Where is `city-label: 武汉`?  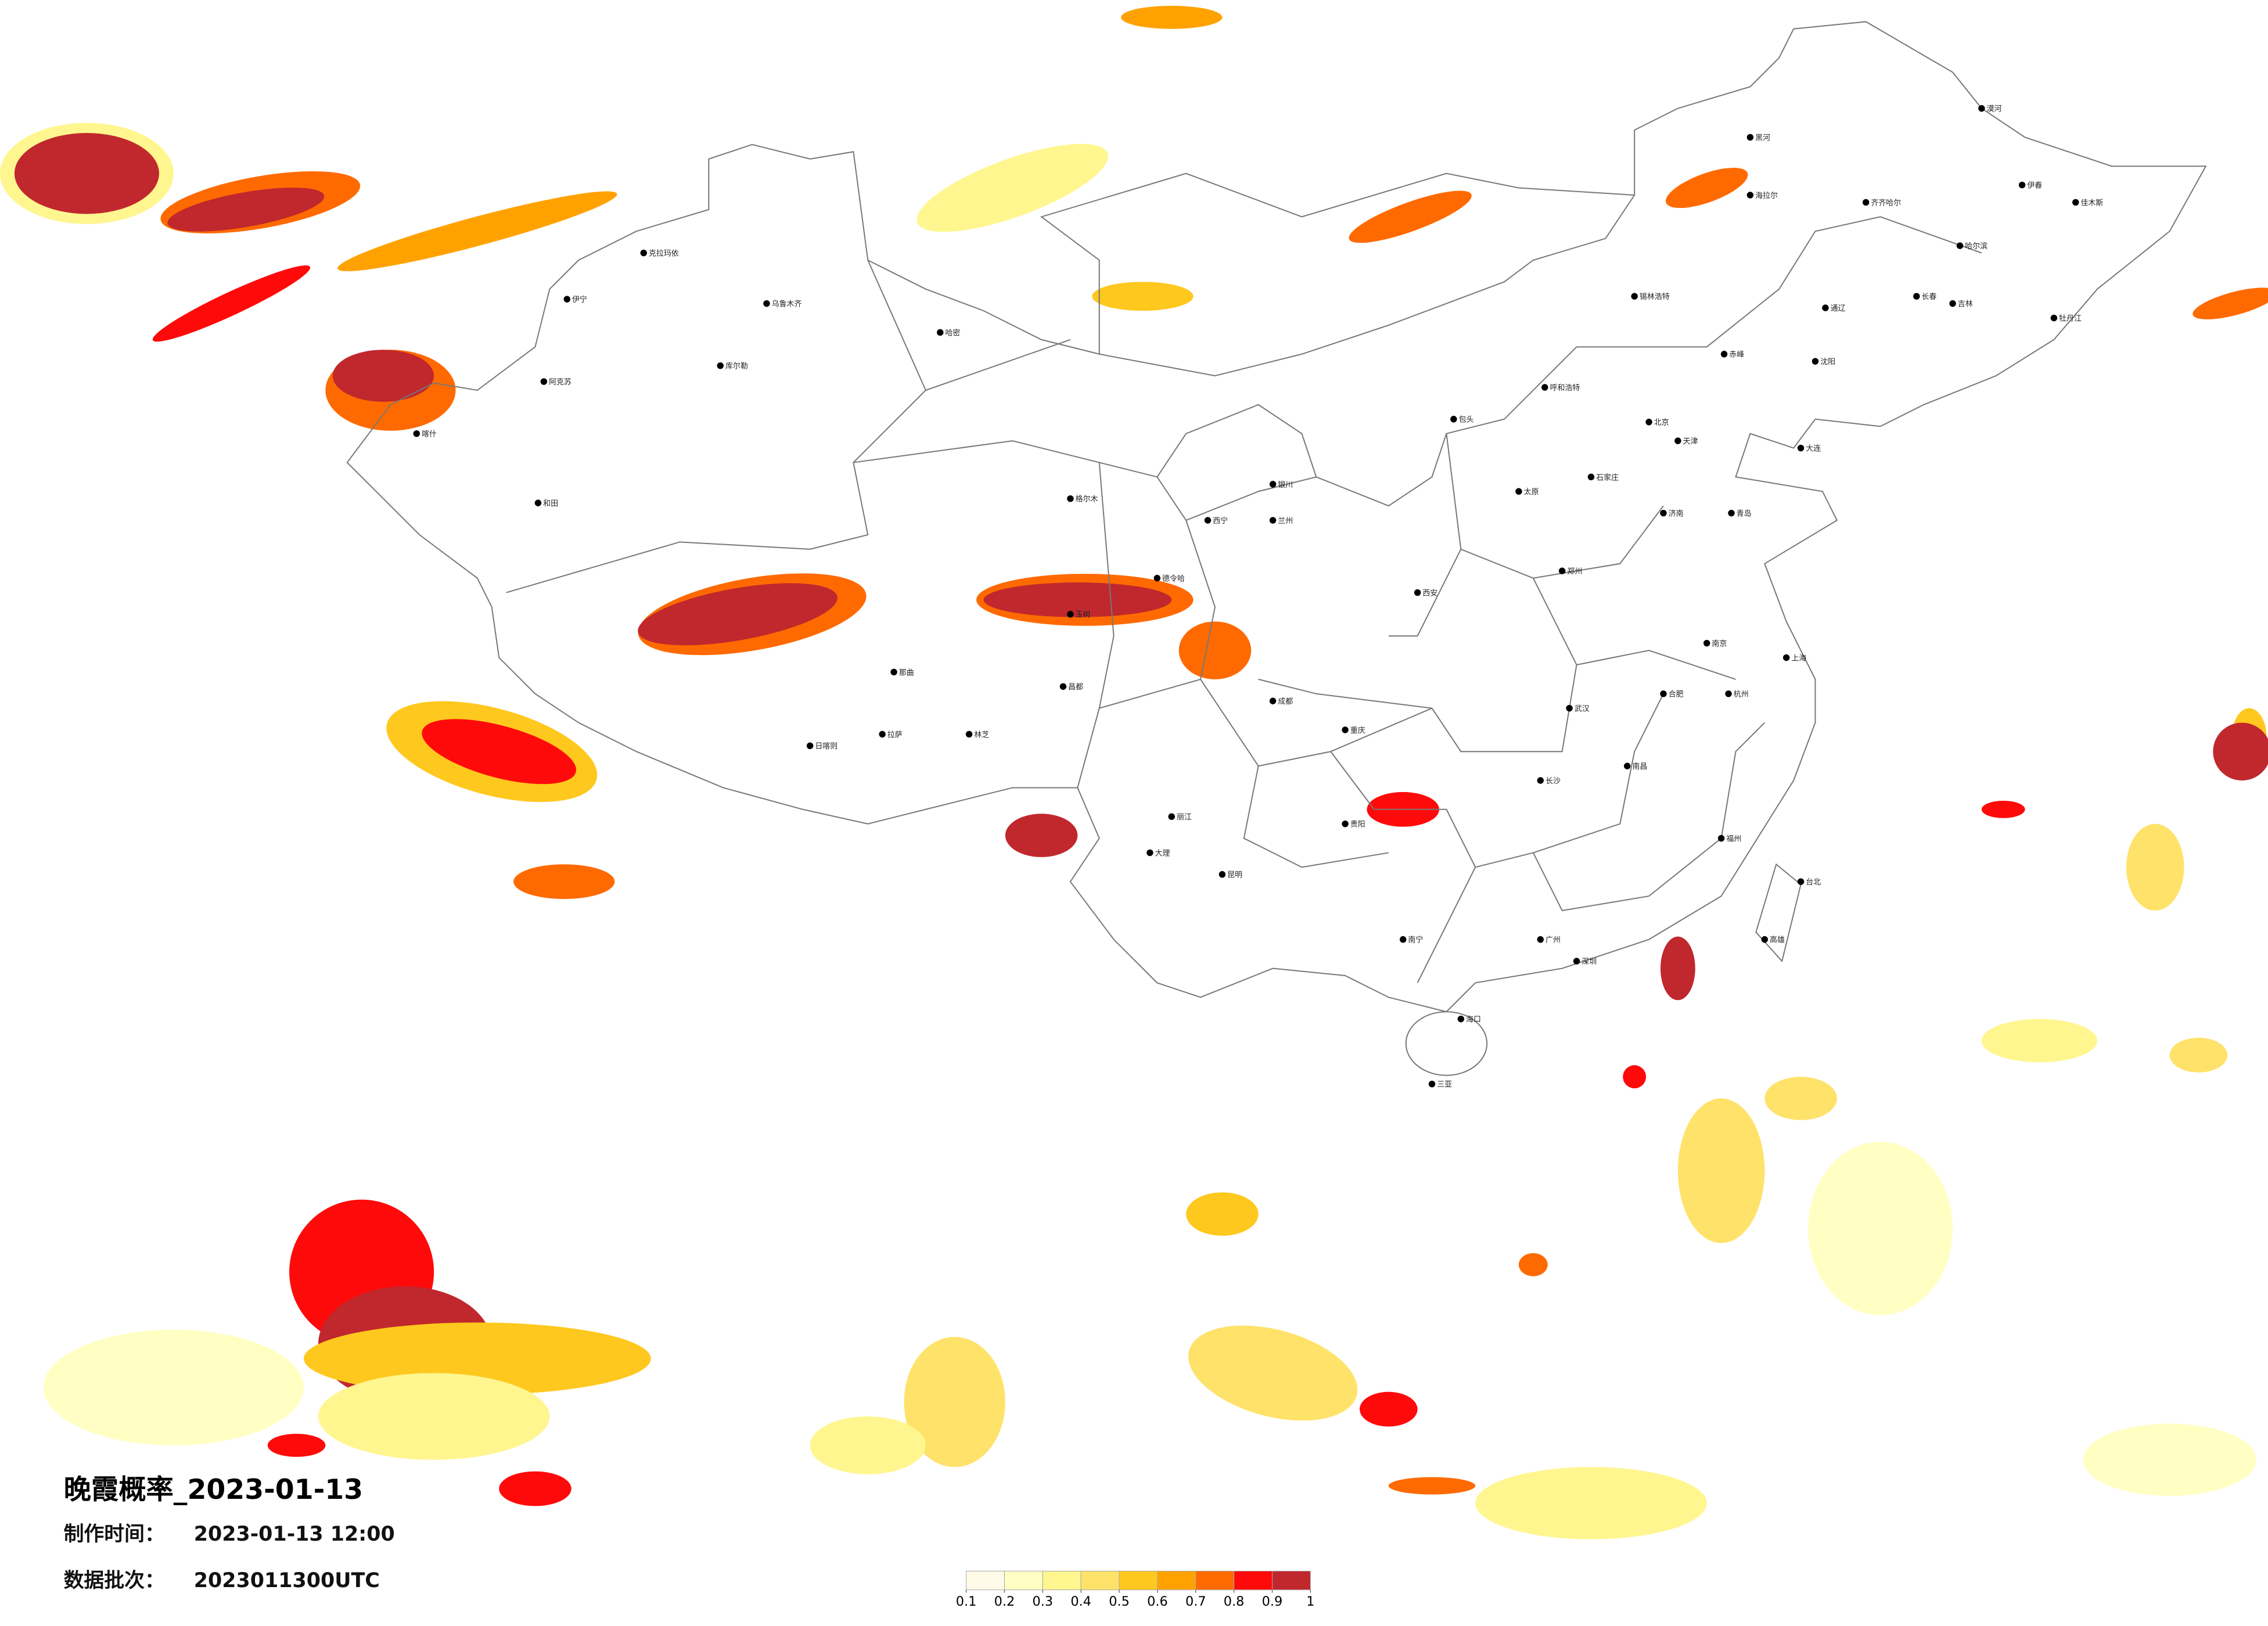
city-label: 武汉 is located at coordinates (1582, 709).